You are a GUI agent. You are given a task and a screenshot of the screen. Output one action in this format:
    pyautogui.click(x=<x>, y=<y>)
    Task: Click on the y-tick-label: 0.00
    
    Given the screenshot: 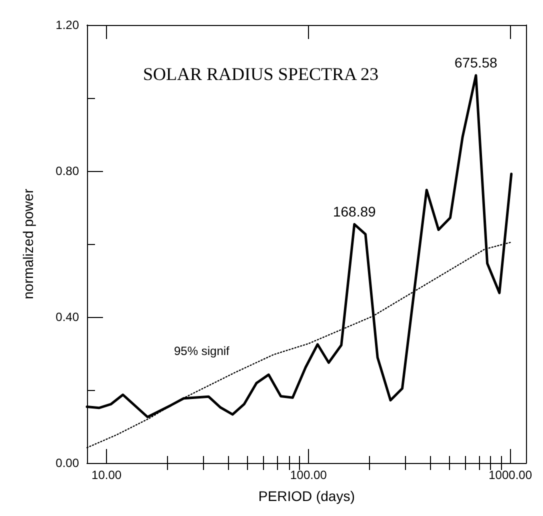 What is the action you would take?
    pyautogui.click(x=68, y=463)
    